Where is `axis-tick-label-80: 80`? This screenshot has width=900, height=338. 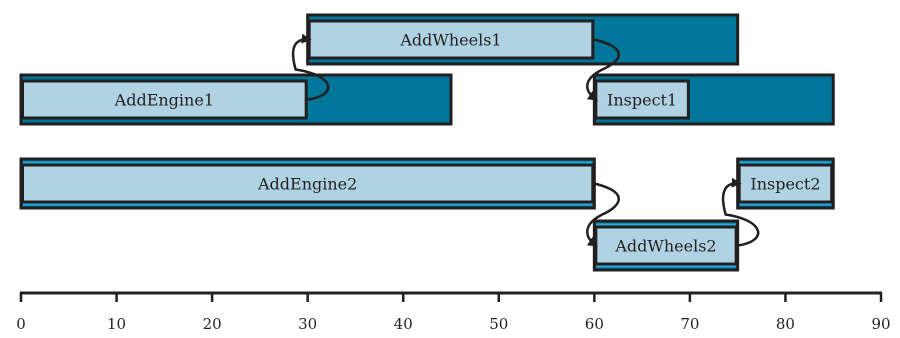
axis-tick-label-80: 80 is located at coordinates (785, 324).